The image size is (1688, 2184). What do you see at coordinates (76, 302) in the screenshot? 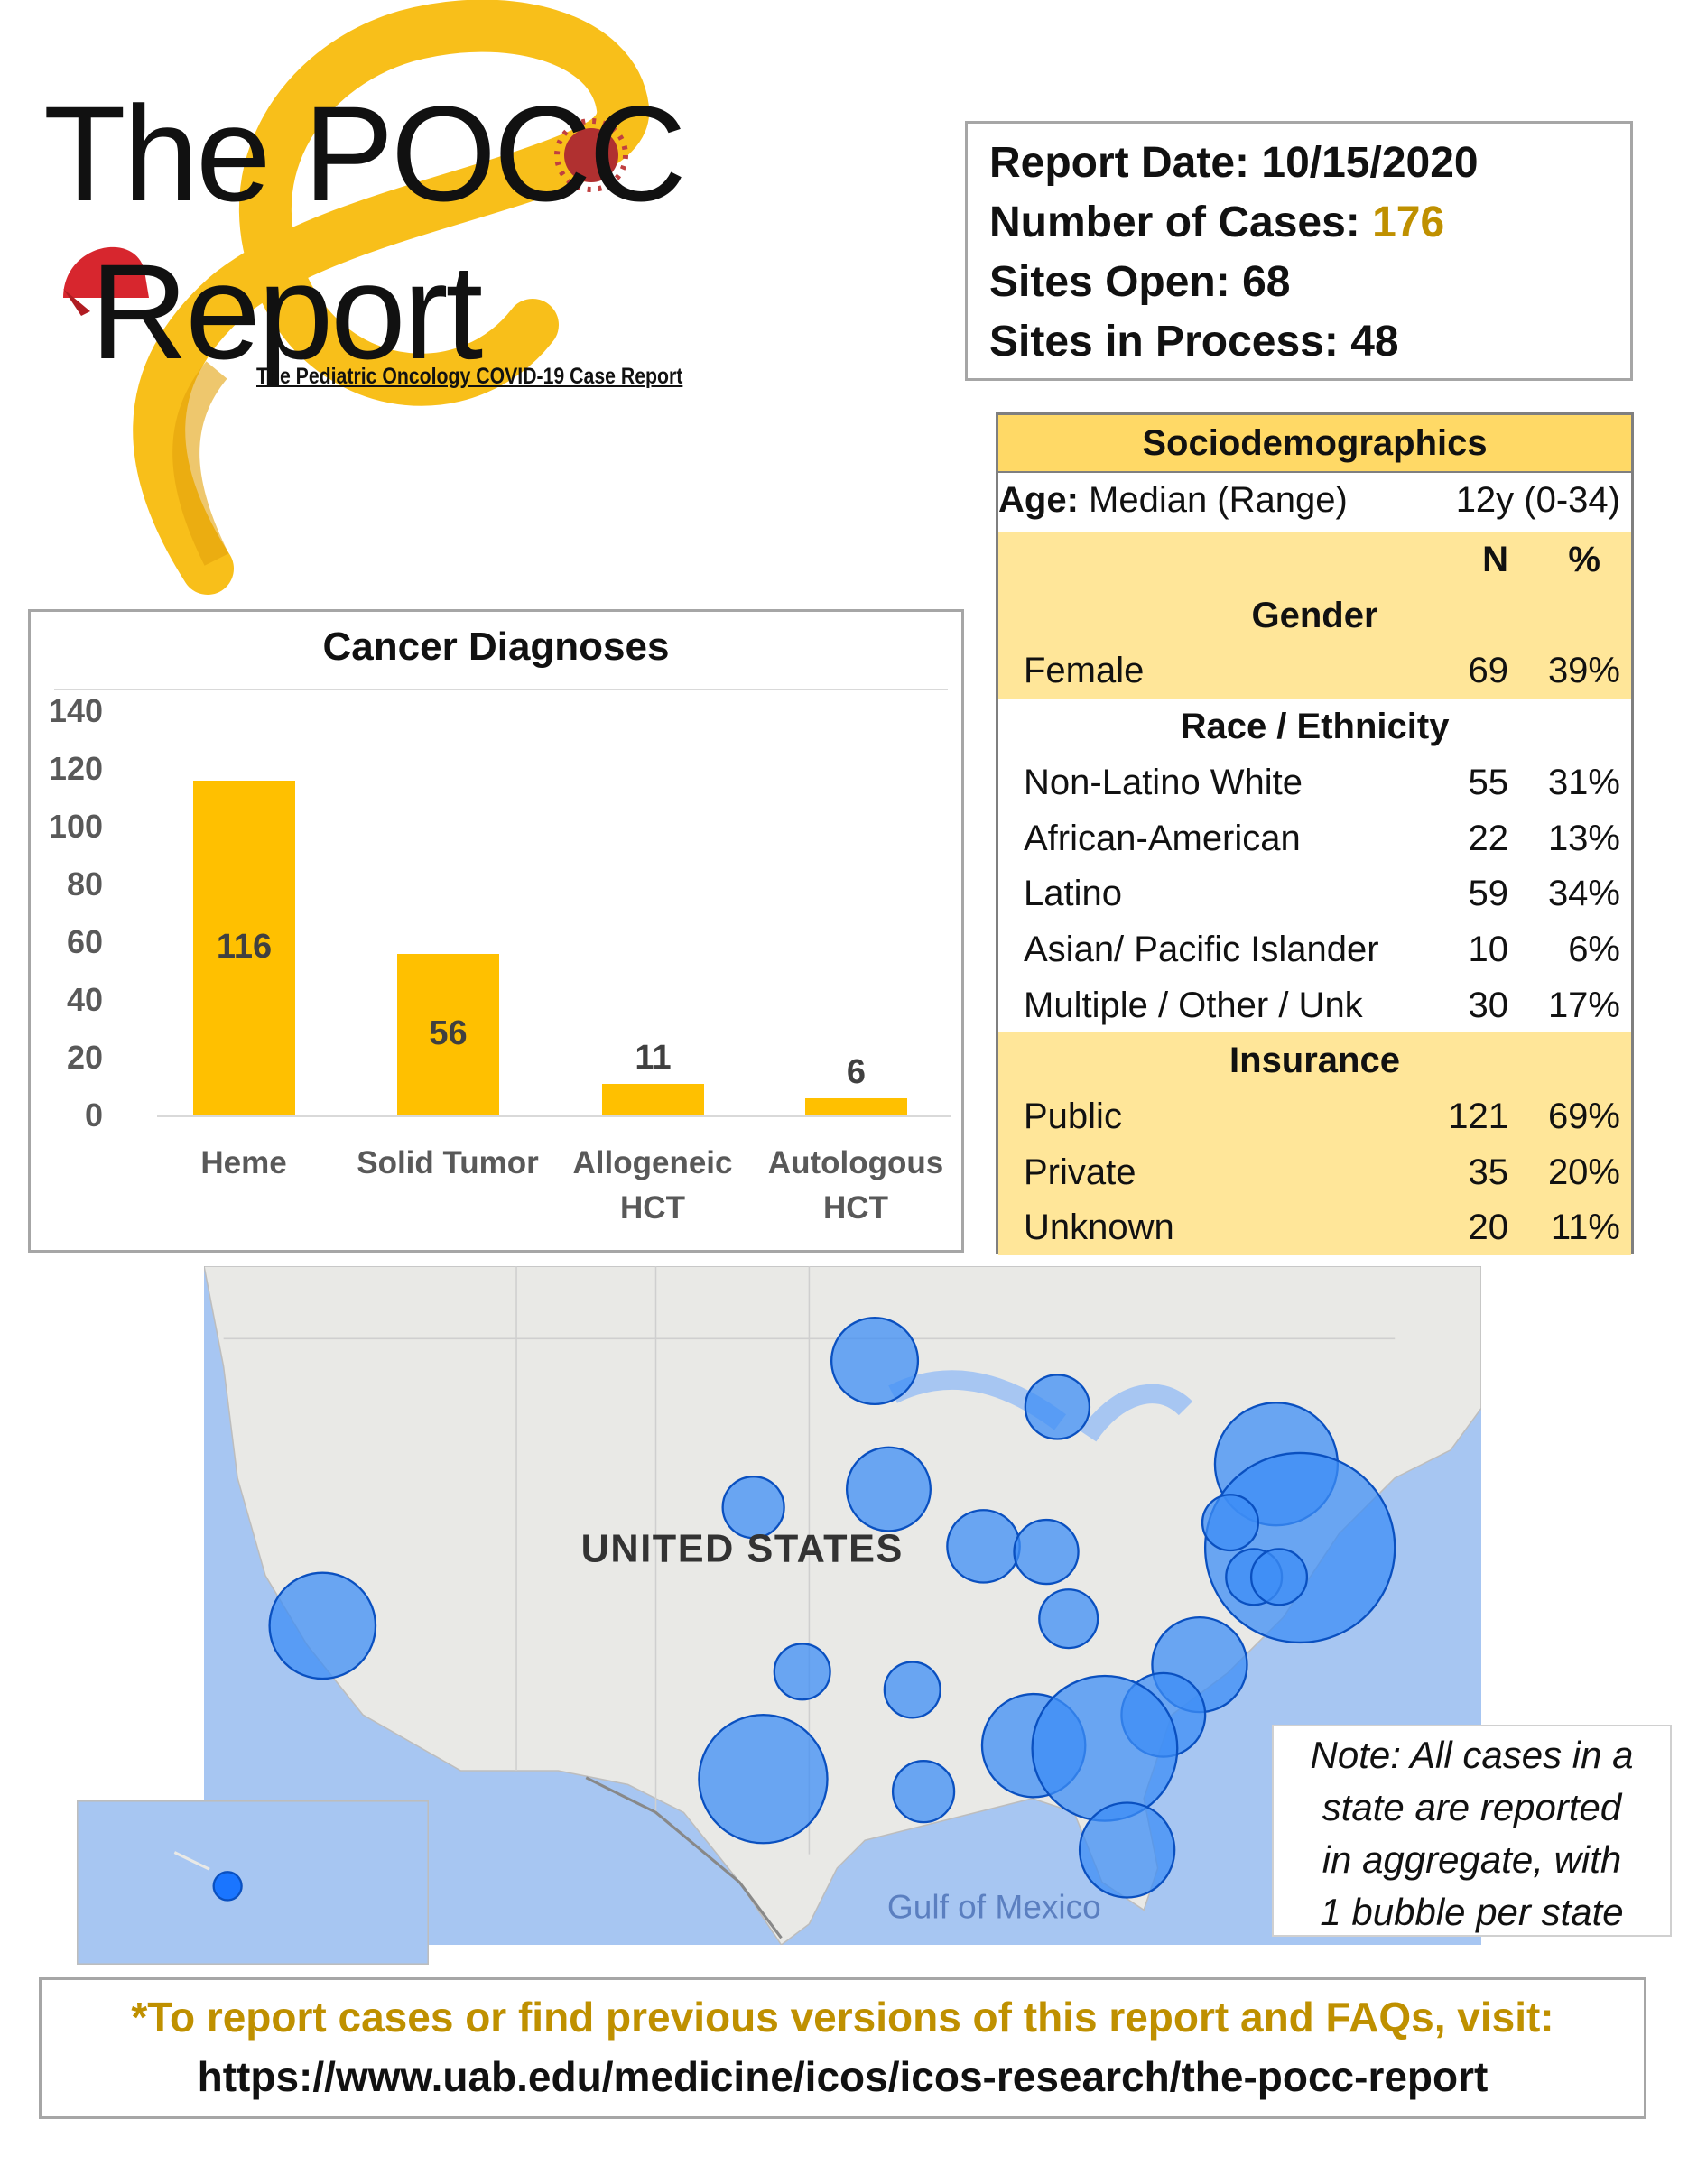
I see `cap-brim` at bounding box center [76, 302].